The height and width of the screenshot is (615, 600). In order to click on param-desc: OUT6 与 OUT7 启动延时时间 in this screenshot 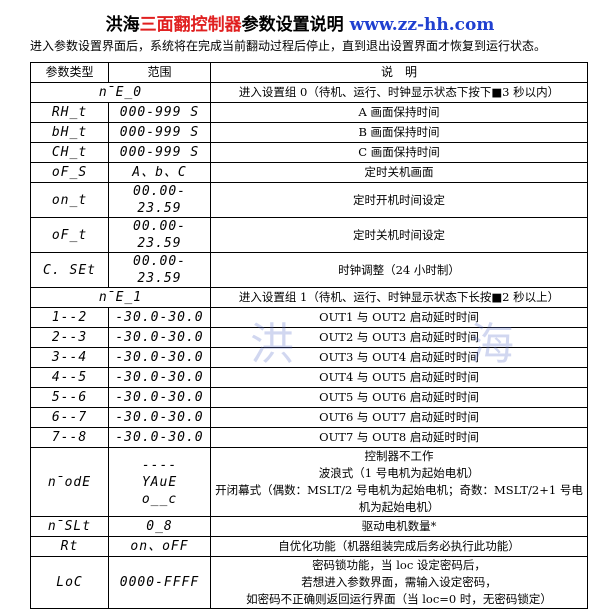, I will do `click(399, 417)`.